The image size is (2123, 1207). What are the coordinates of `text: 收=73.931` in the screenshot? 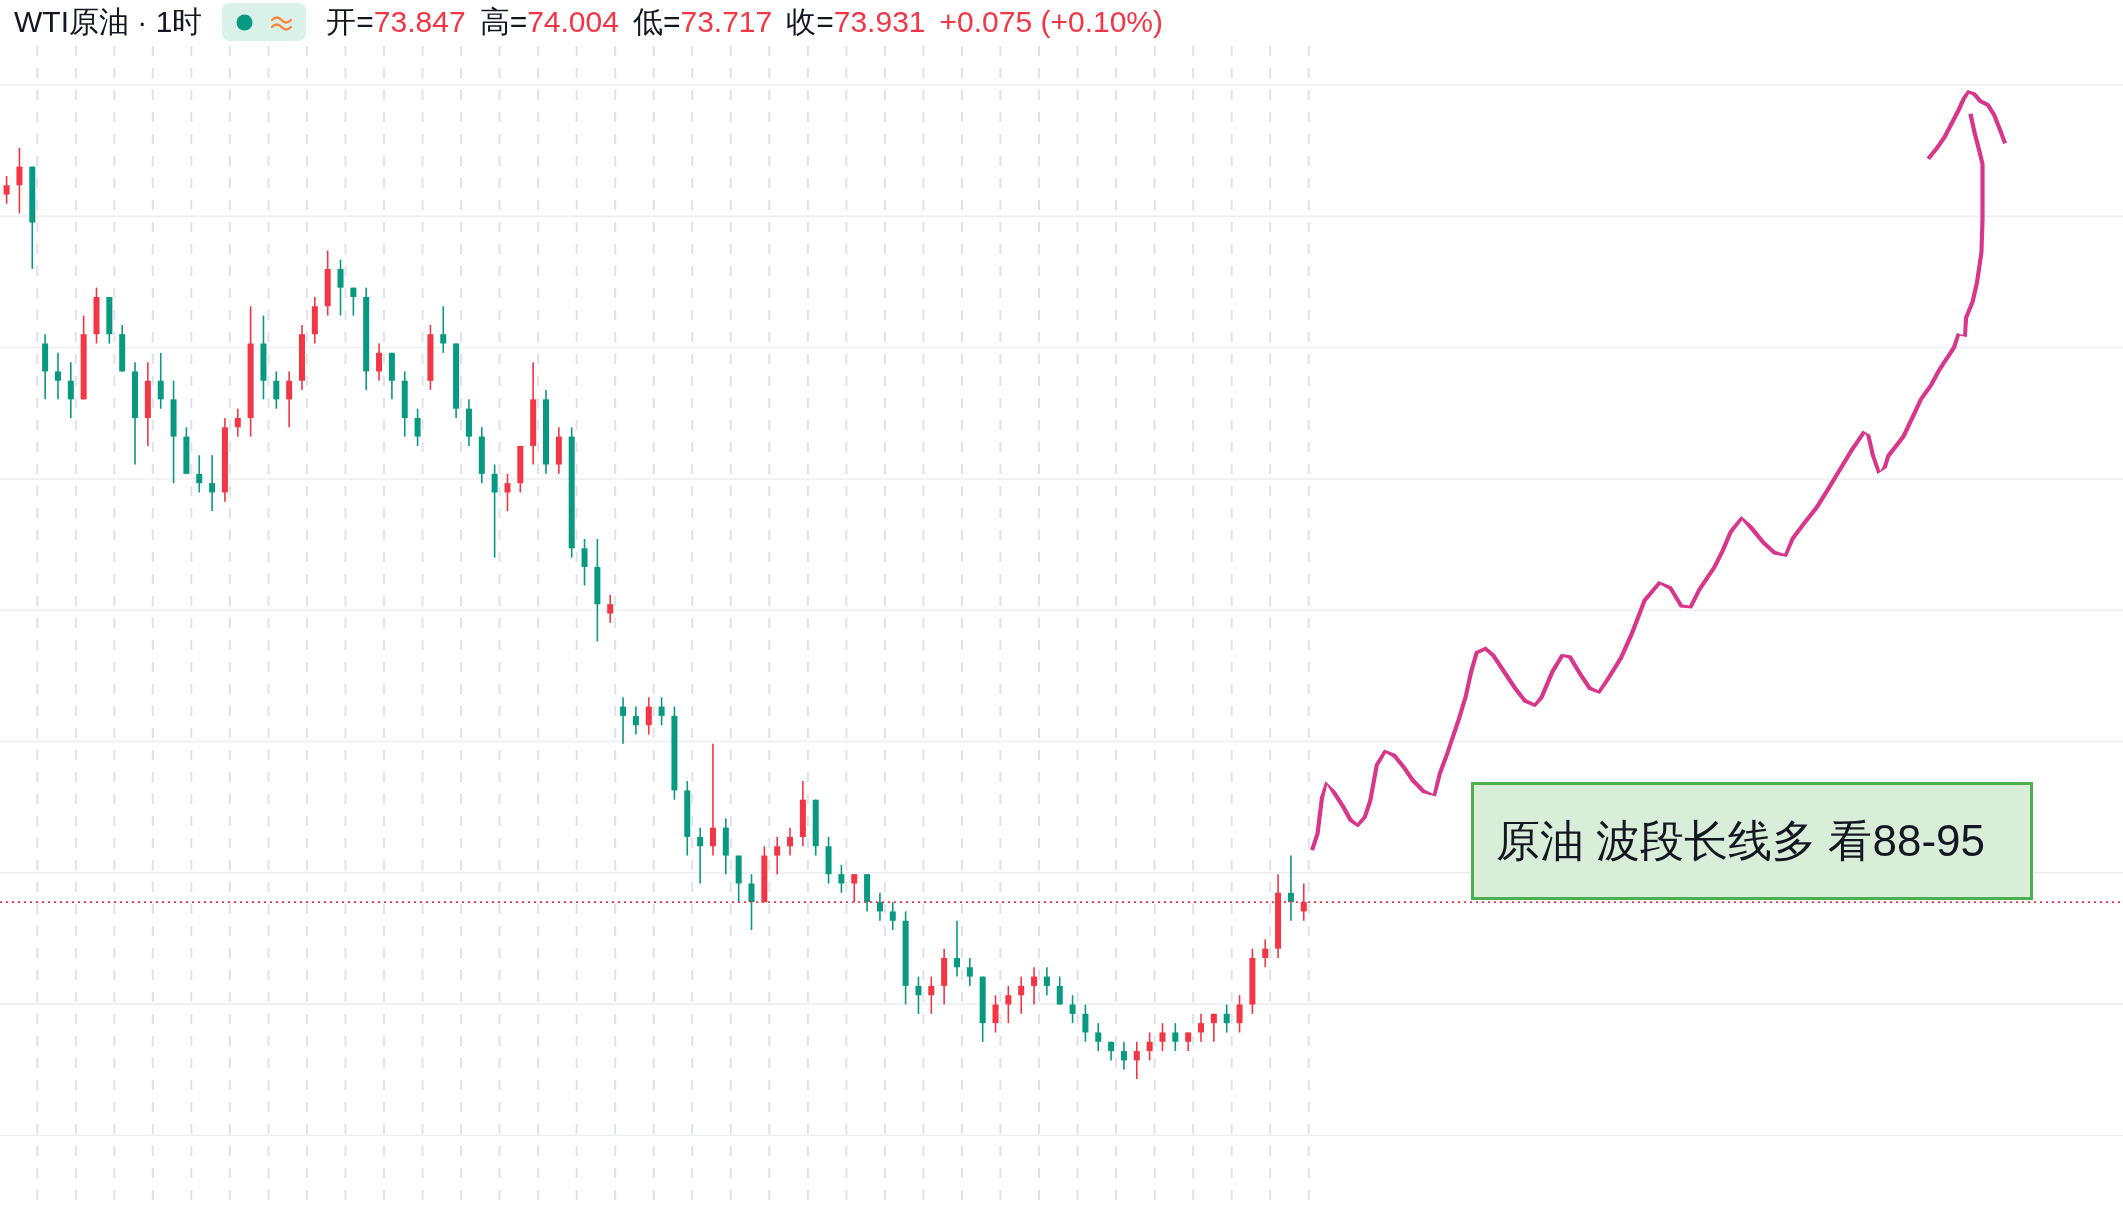 It's located at (856, 21).